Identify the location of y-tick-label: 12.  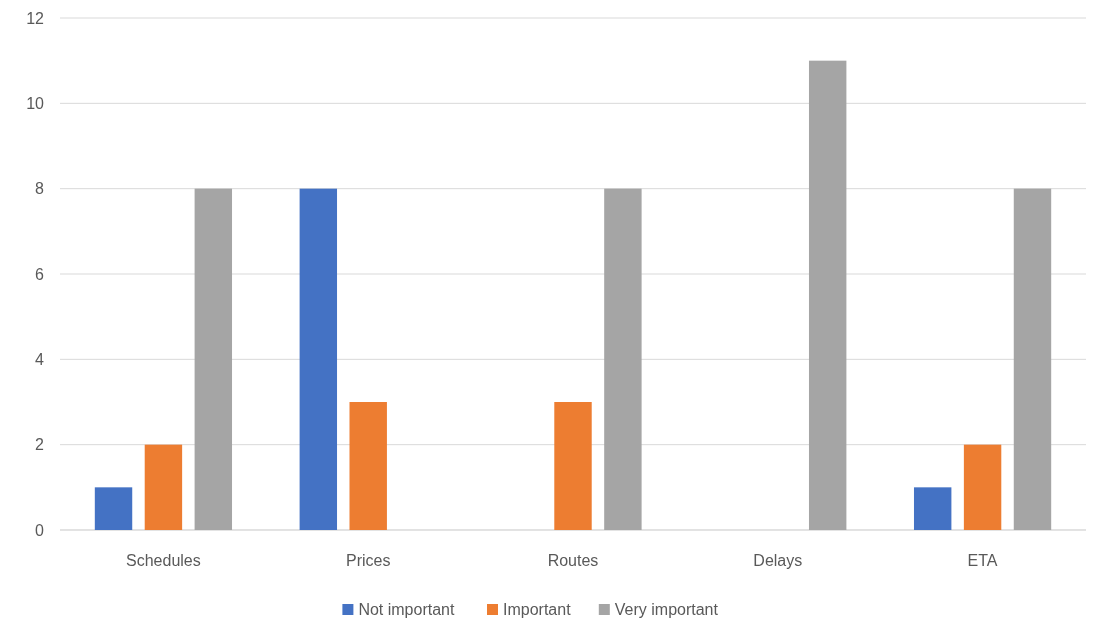
(35, 18).